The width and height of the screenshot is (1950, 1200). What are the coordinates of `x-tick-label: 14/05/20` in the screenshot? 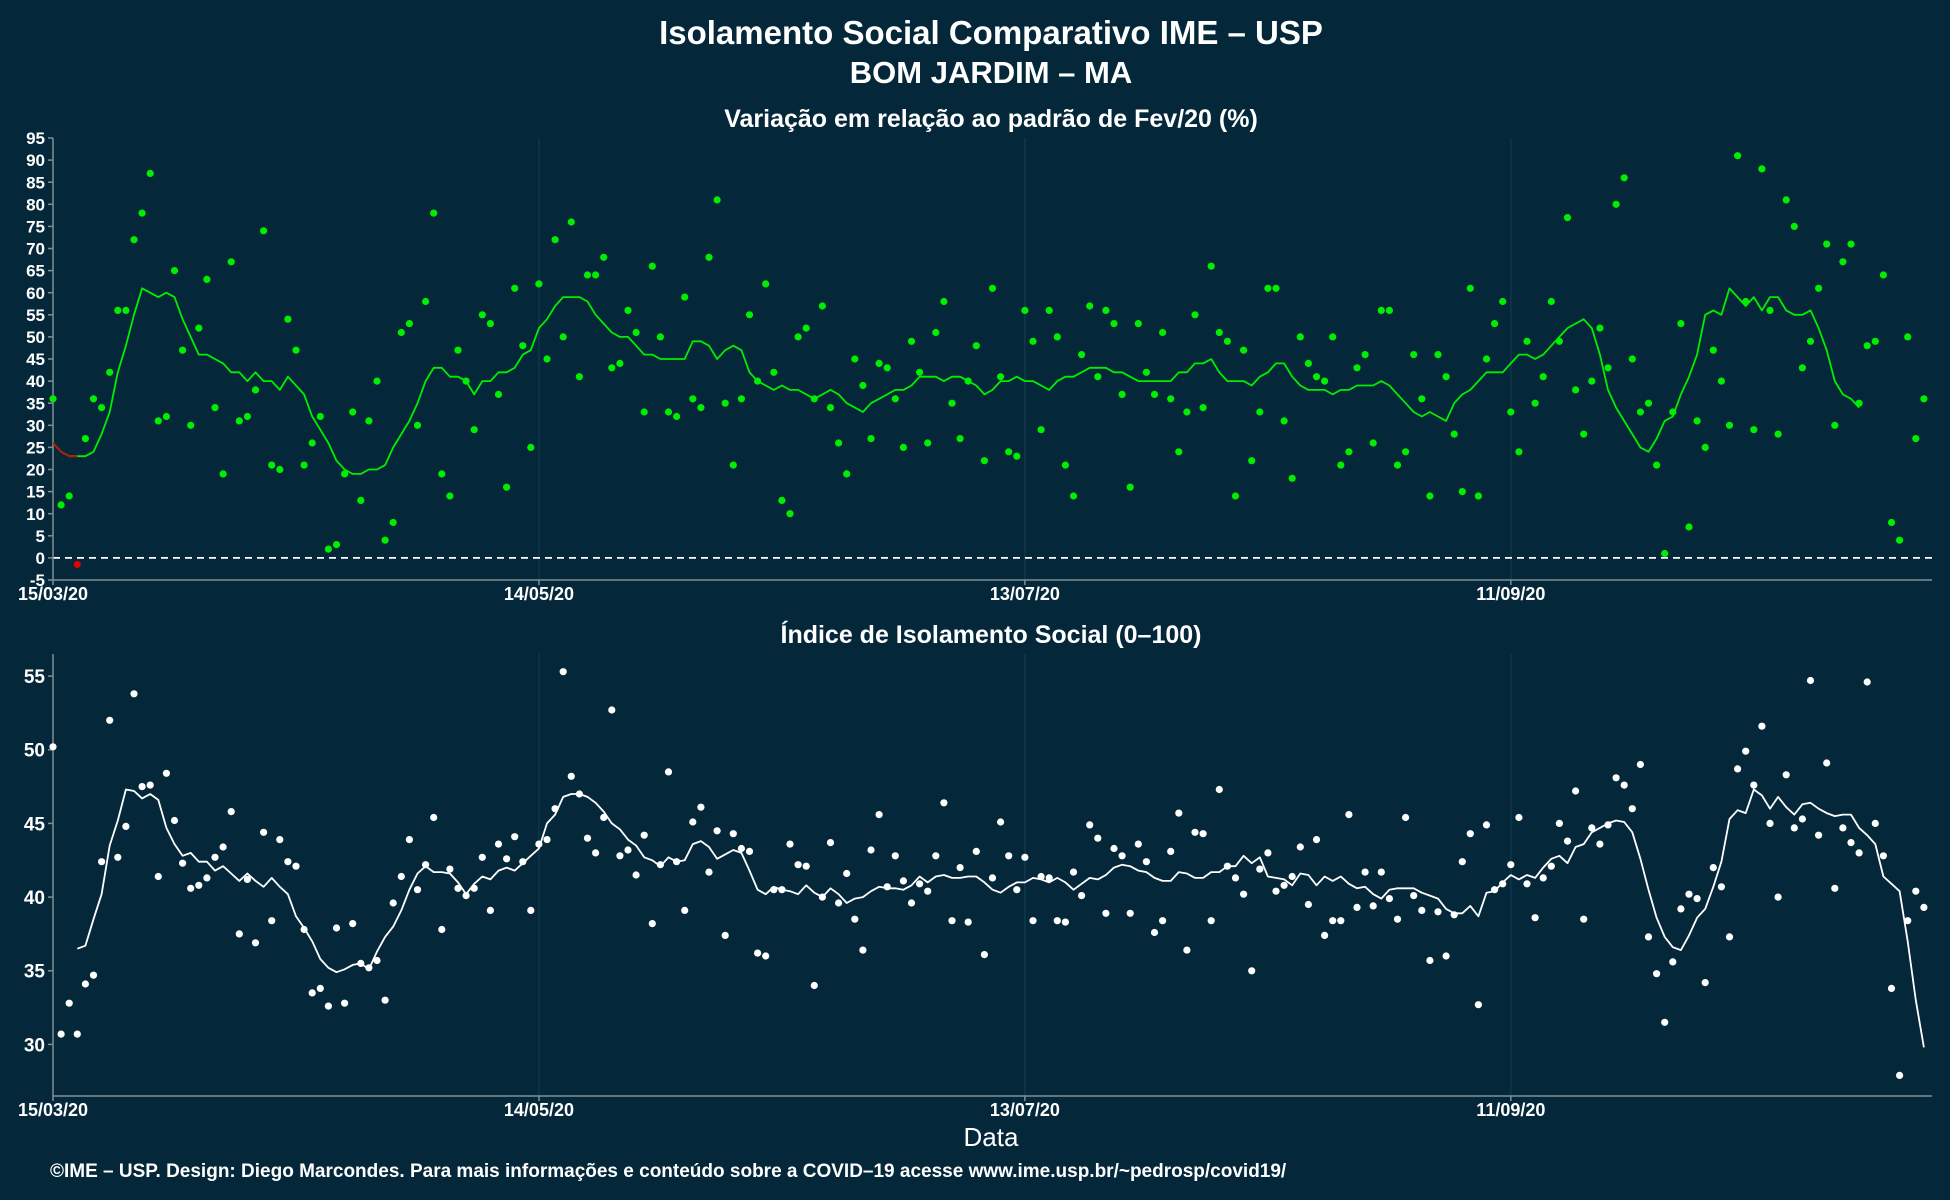 It's located at (539, 1110).